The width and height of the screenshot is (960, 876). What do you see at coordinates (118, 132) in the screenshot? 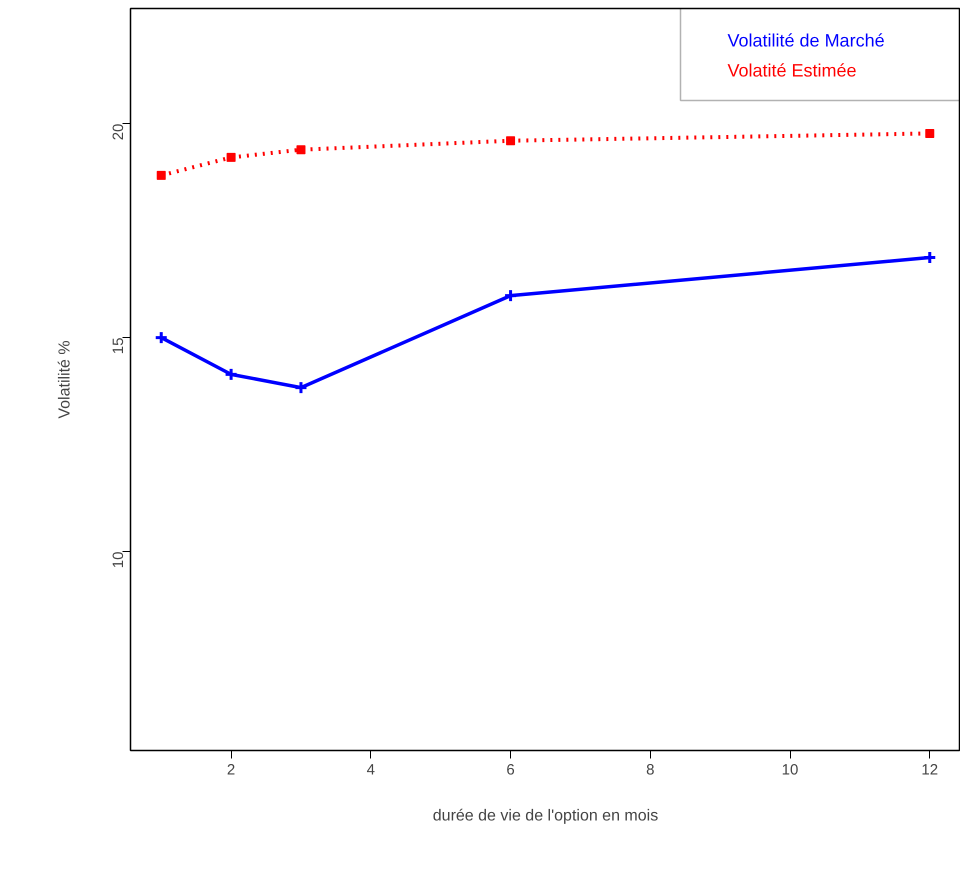
I see `y-tick-label: 20` at bounding box center [118, 132].